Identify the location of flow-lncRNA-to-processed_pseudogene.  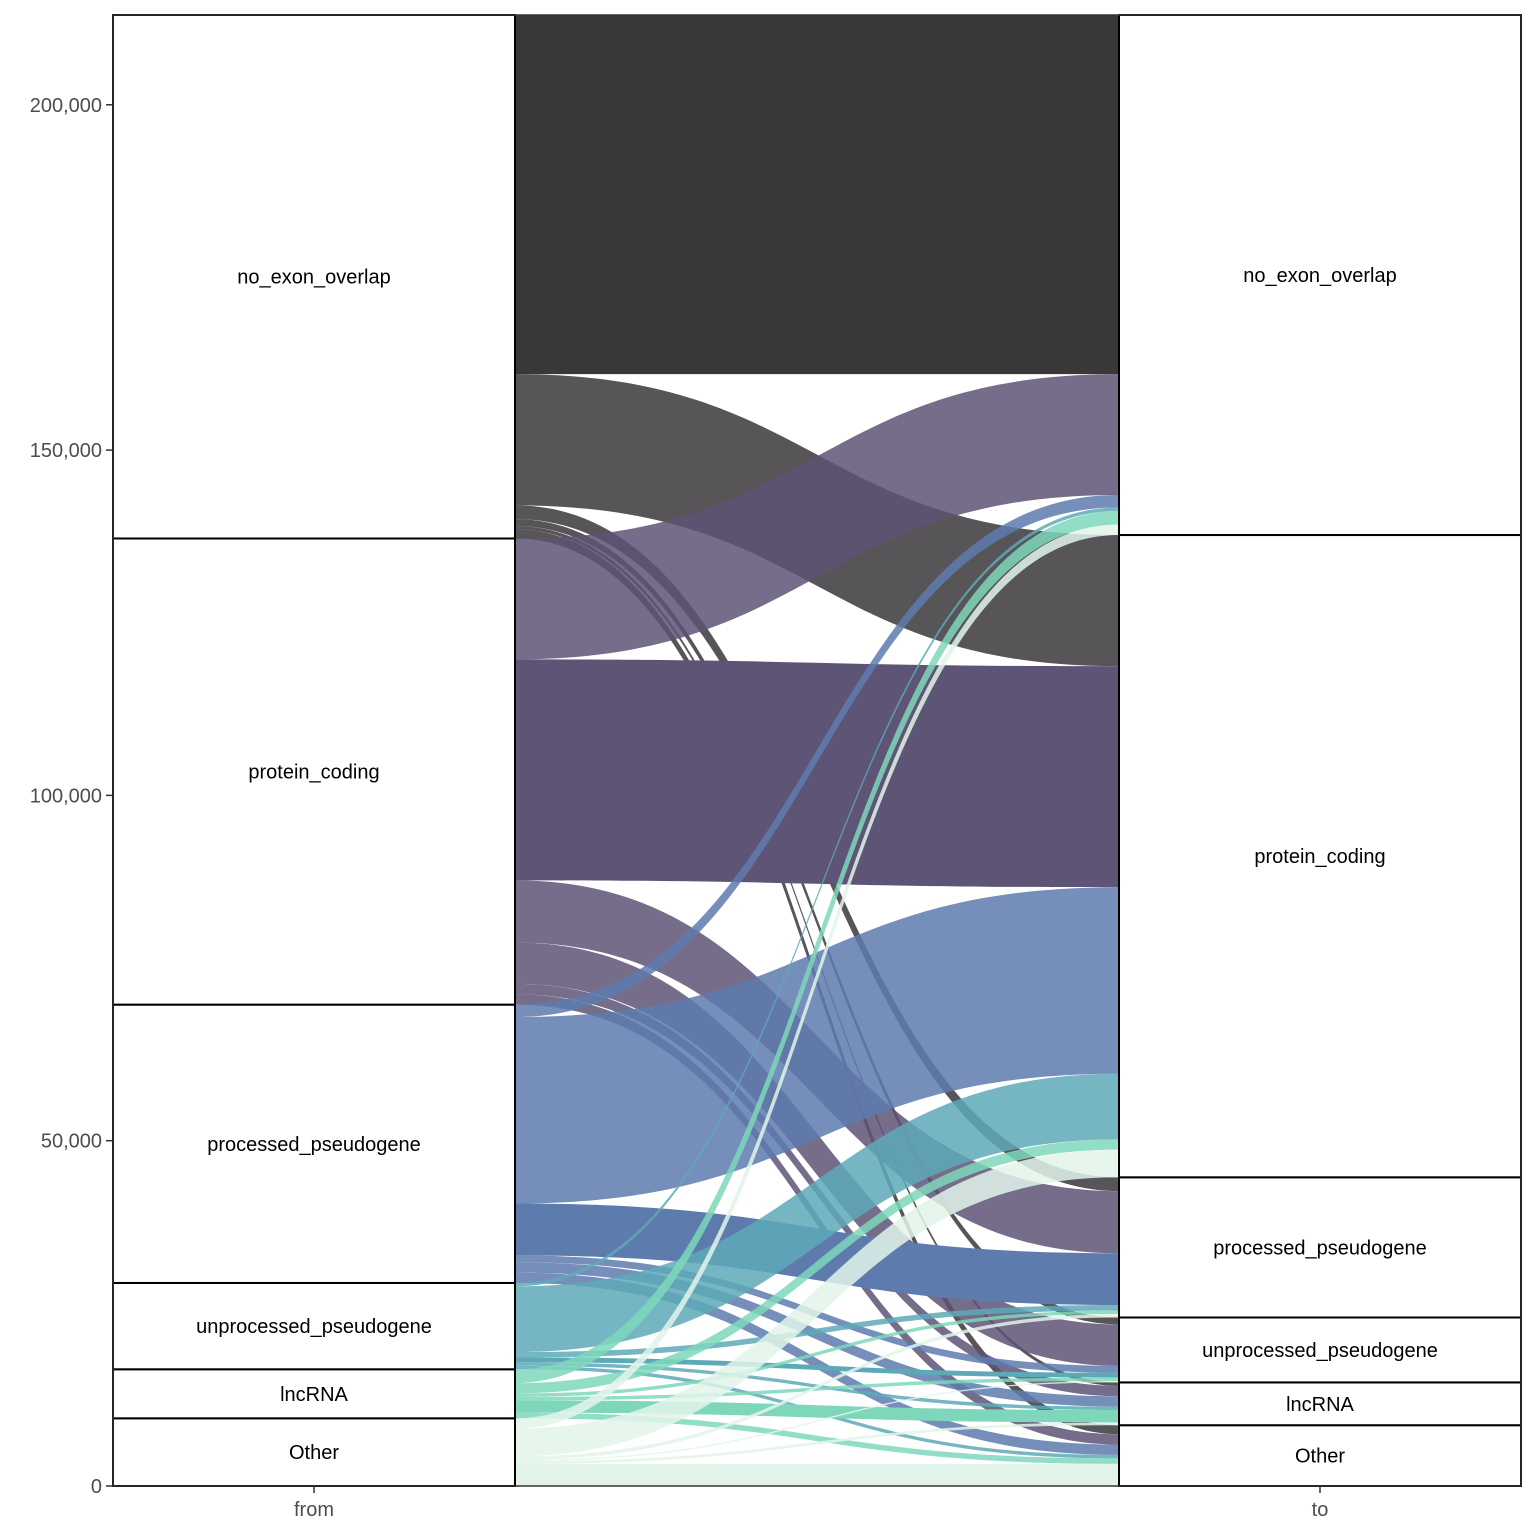
(817, 1353).